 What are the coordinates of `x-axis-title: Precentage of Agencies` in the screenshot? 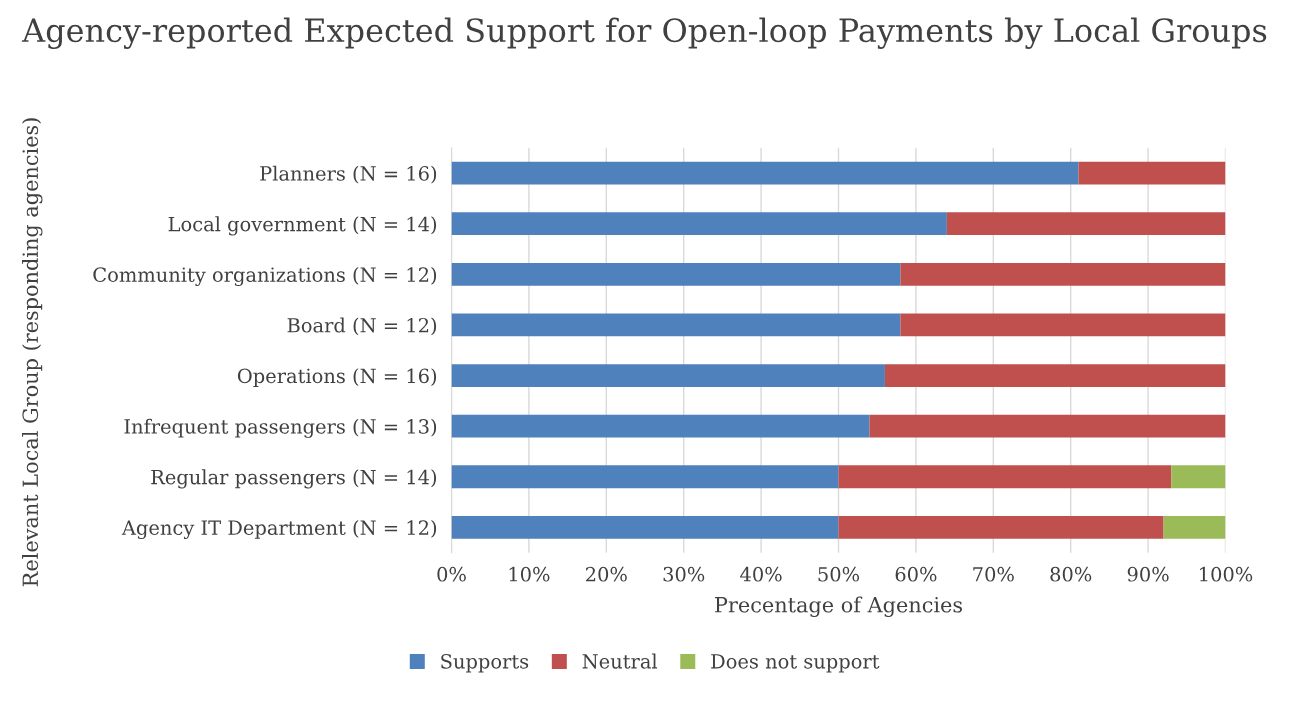 It's located at (839, 606).